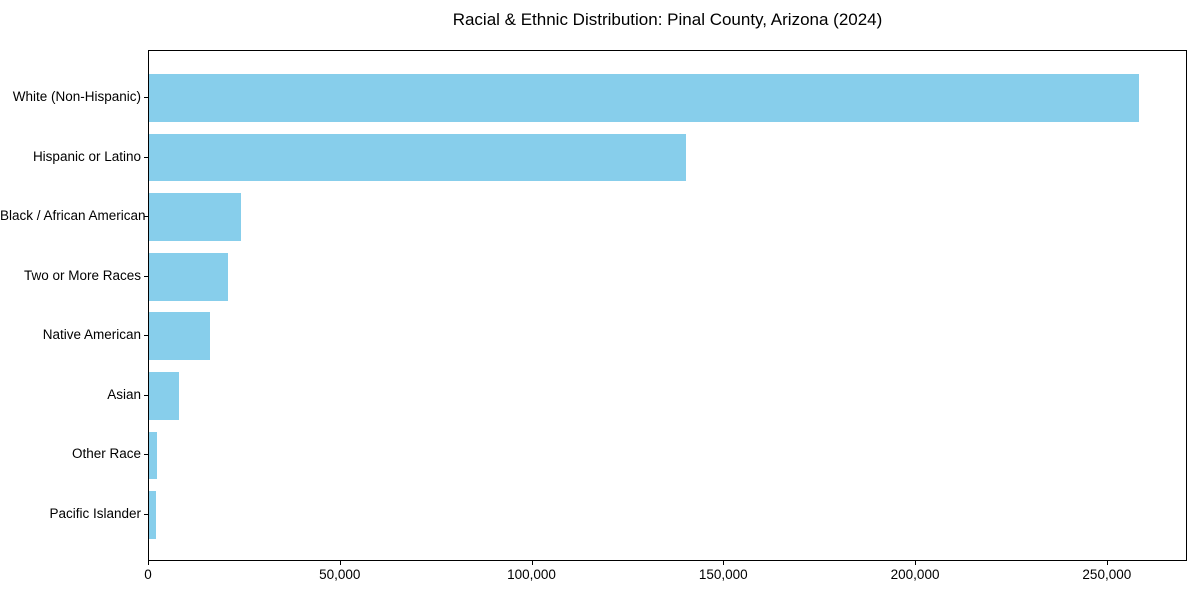  Describe the element at coordinates (86, 156) in the screenshot. I see `y-tick-label-hispanic-or-latino: Hispanic or Latino` at that location.